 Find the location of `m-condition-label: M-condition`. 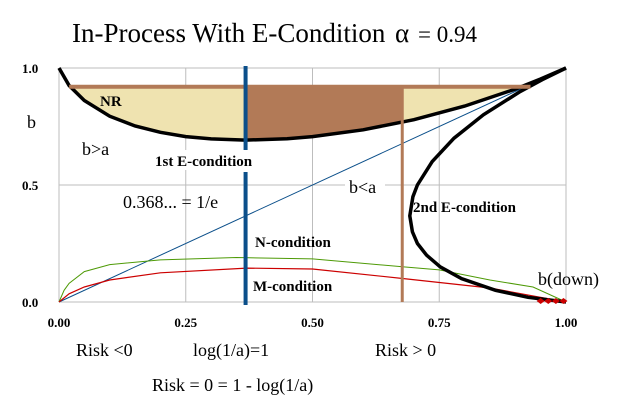

m-condition-label: M-condition is located at coordinates (293, 287).